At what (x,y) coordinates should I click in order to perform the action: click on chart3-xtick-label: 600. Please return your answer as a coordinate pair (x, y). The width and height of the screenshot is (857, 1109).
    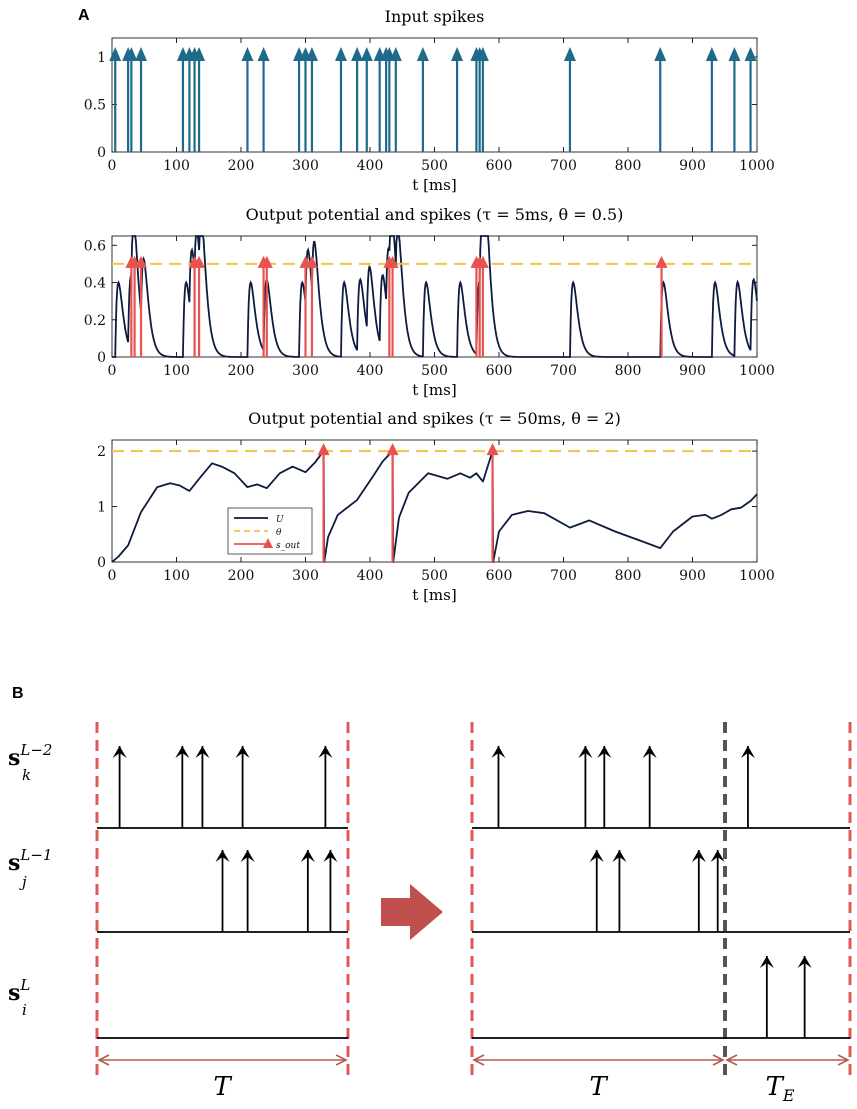
    Looking at the image, I should click on (499, 576).